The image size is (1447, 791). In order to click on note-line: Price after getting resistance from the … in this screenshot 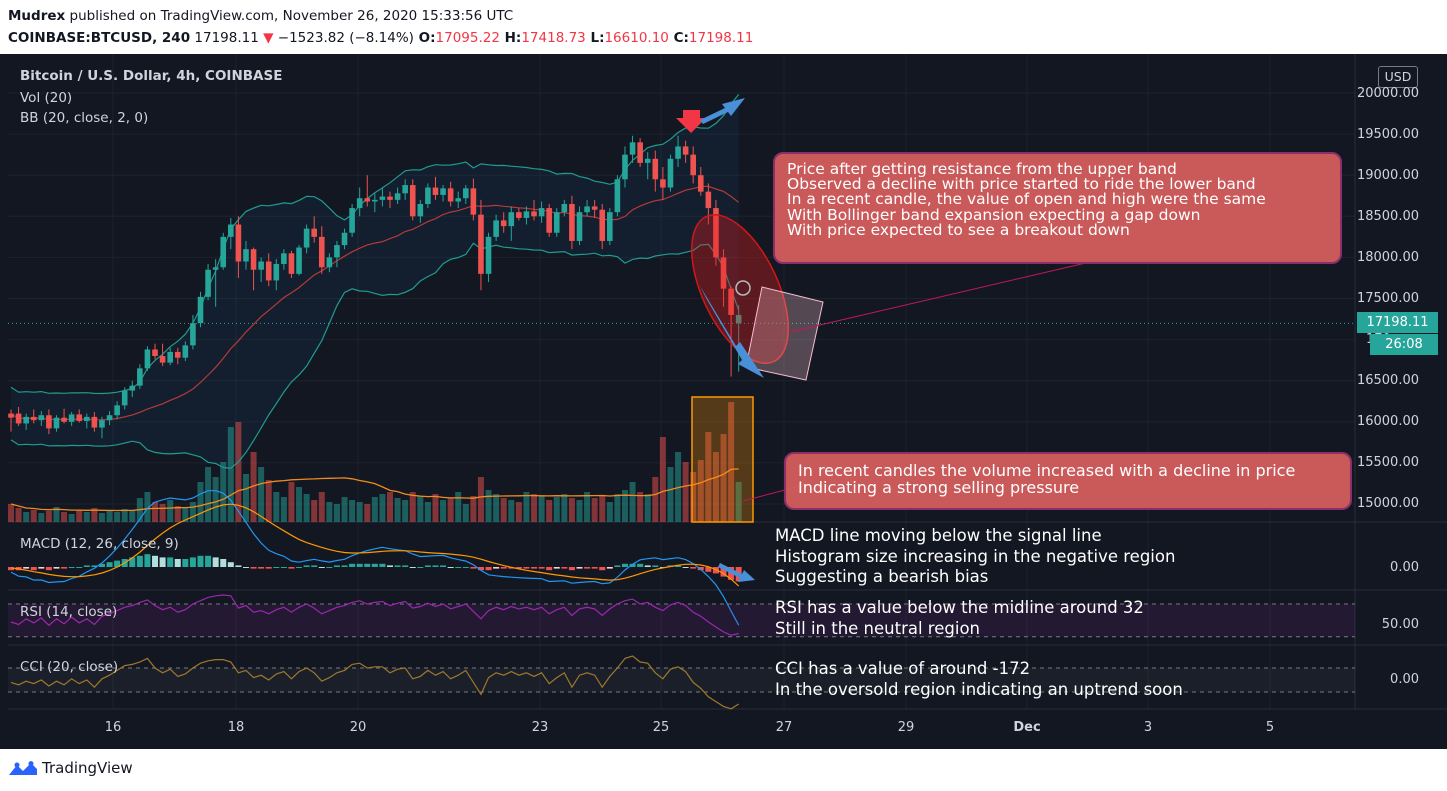, I will do `click(982, 169)`.